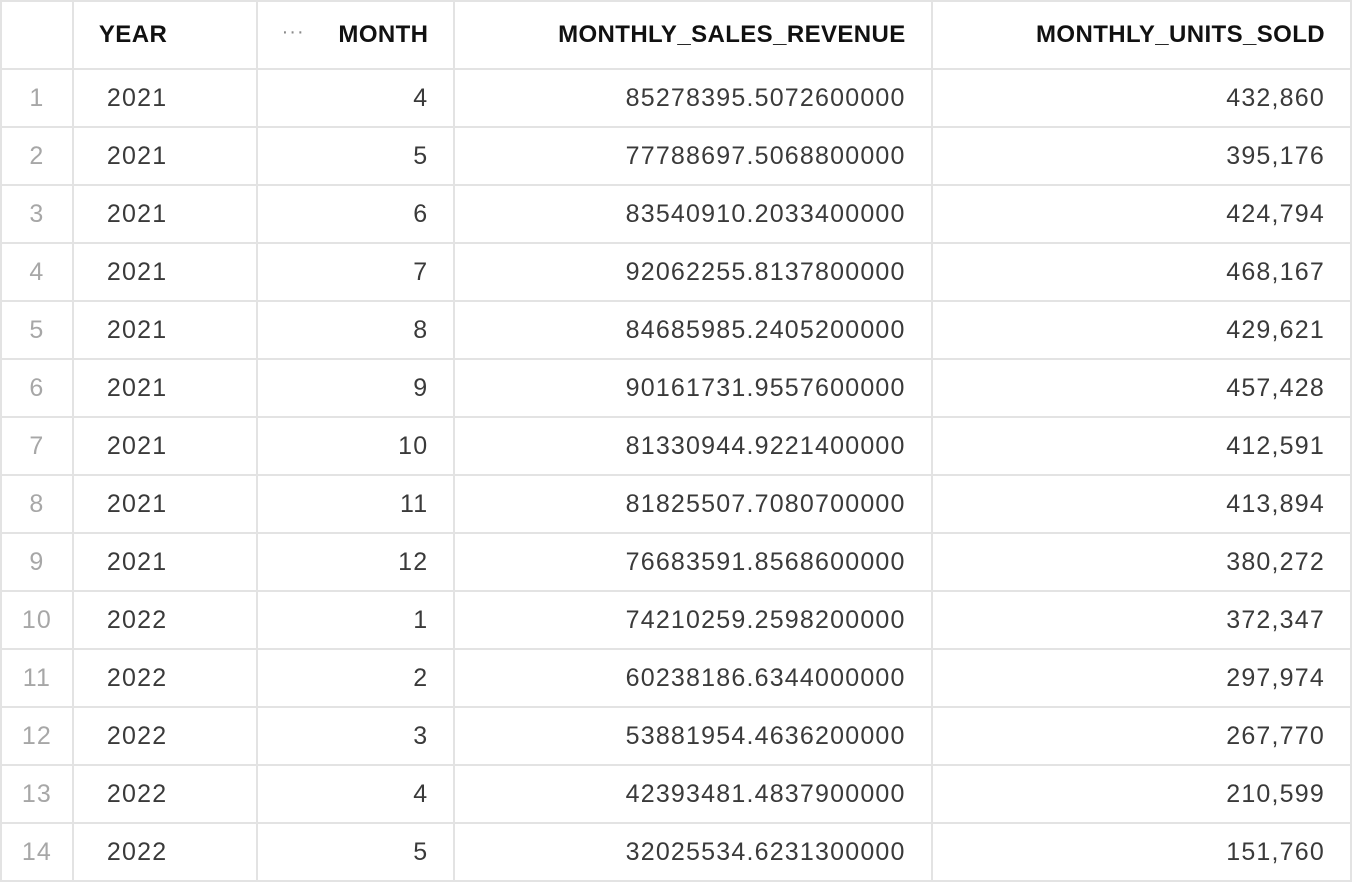 The image size is (1354, 882). What do you see at coordinates (1142, 678) in the screenshot?
I see `cell-monthly-units-sold: 297,974` at bounding box center [1142, 678].